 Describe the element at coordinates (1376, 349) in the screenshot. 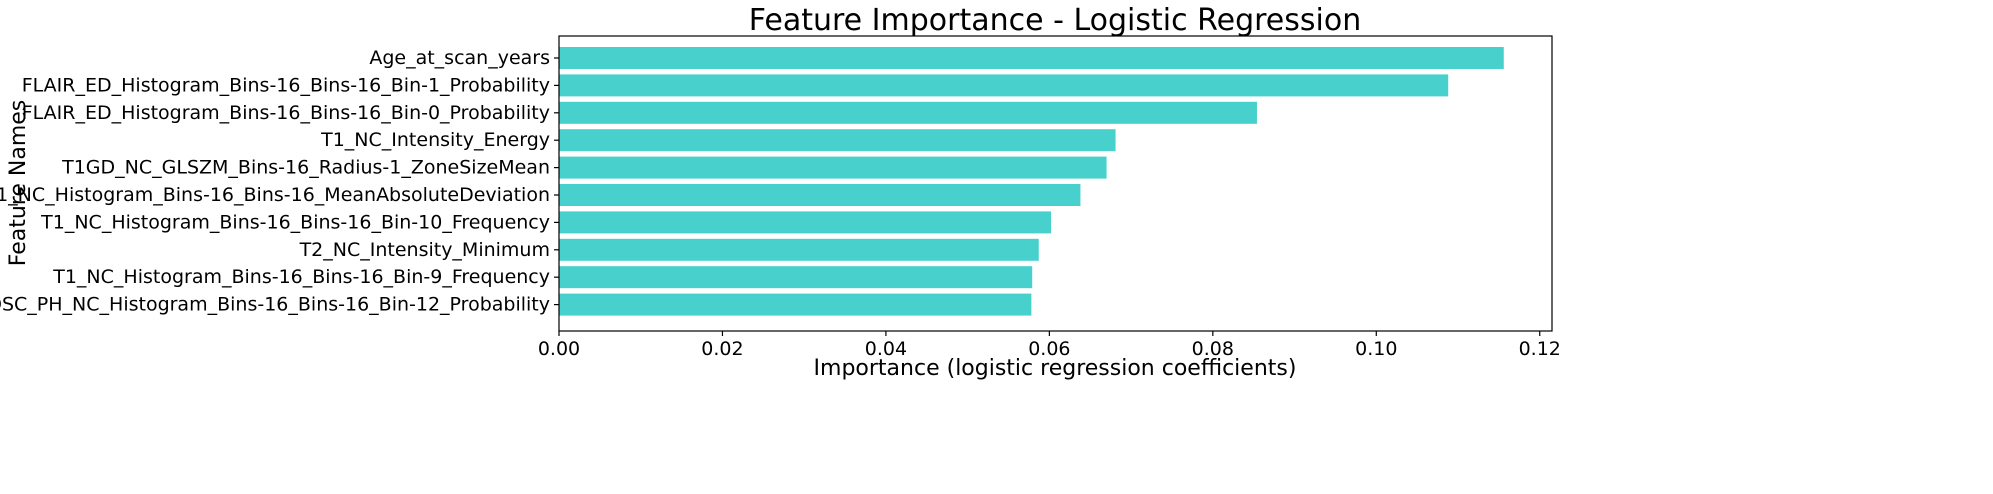

I see `x-tick-label-6: 0.10` at that location.